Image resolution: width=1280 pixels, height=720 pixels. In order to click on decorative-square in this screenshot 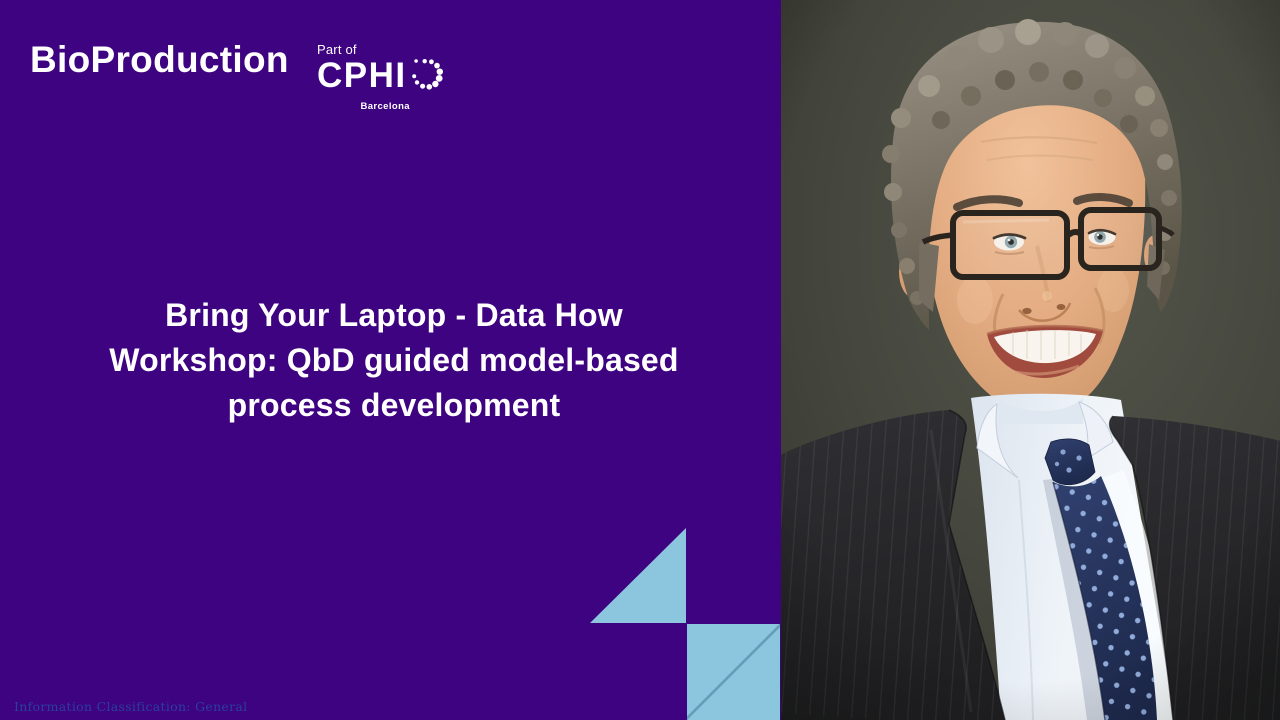, I will do `click(733, 672)`.